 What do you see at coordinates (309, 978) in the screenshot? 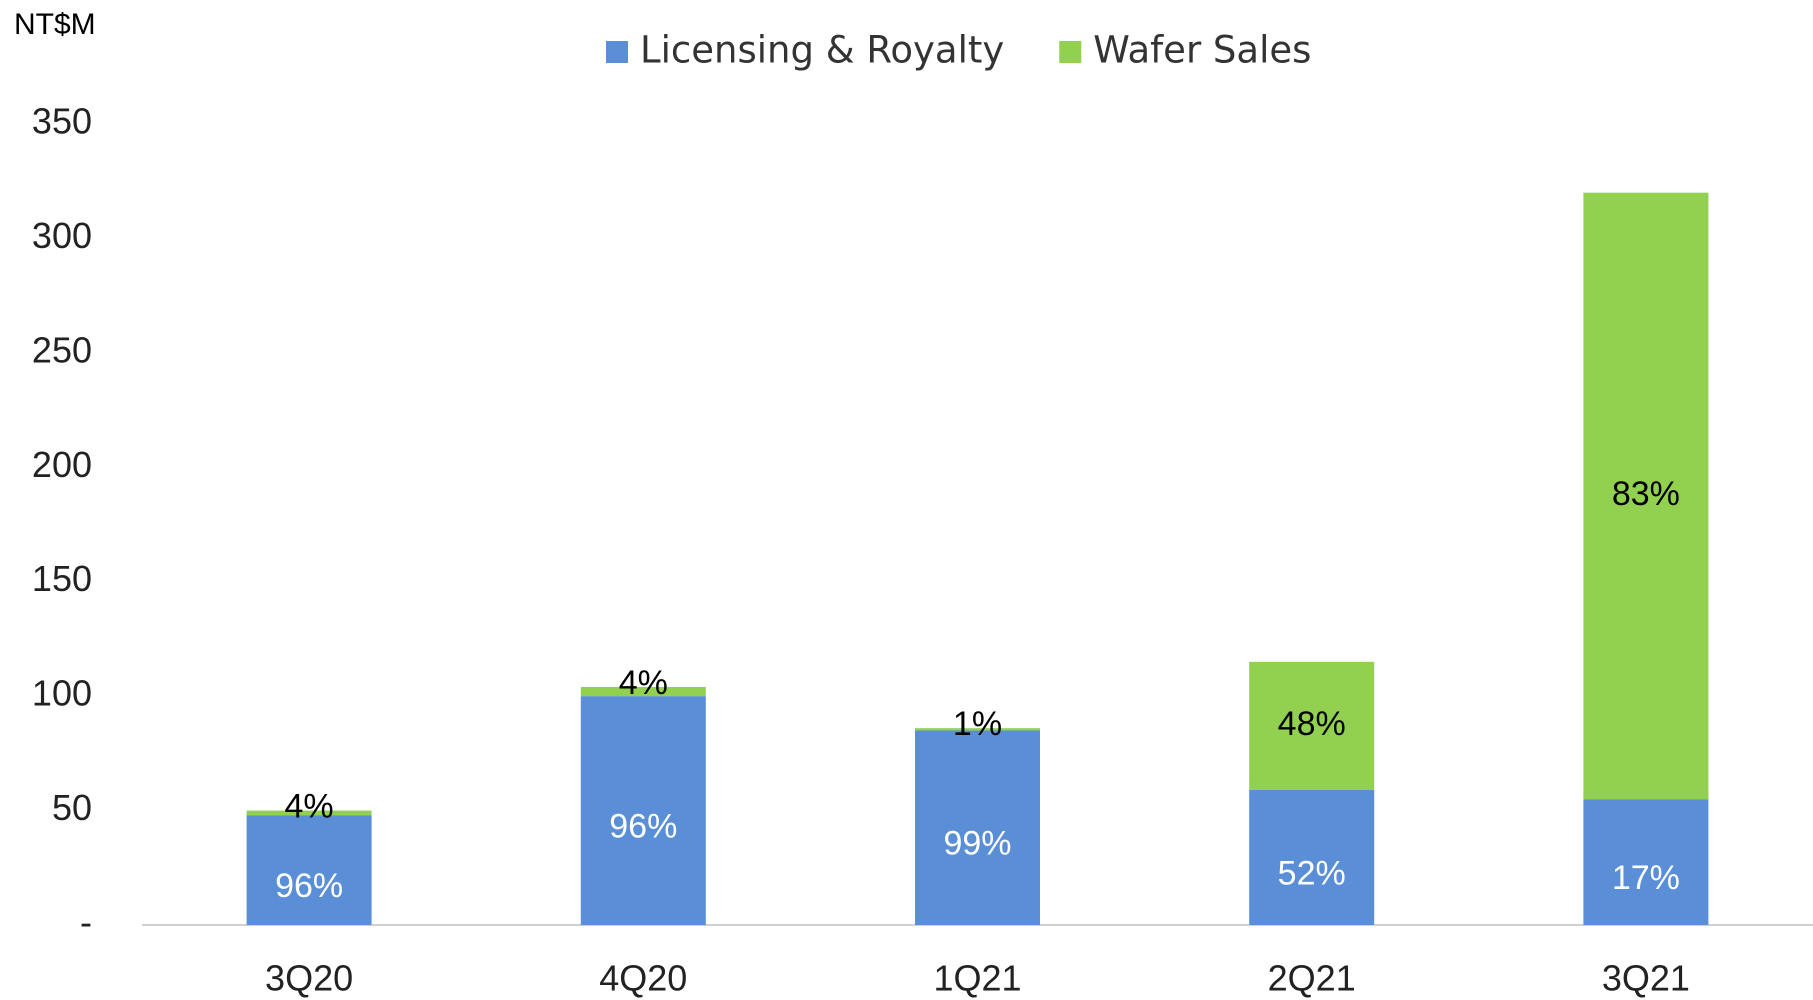
I see `x-tick-label: 3Q20` at bounding box center [309, 978].